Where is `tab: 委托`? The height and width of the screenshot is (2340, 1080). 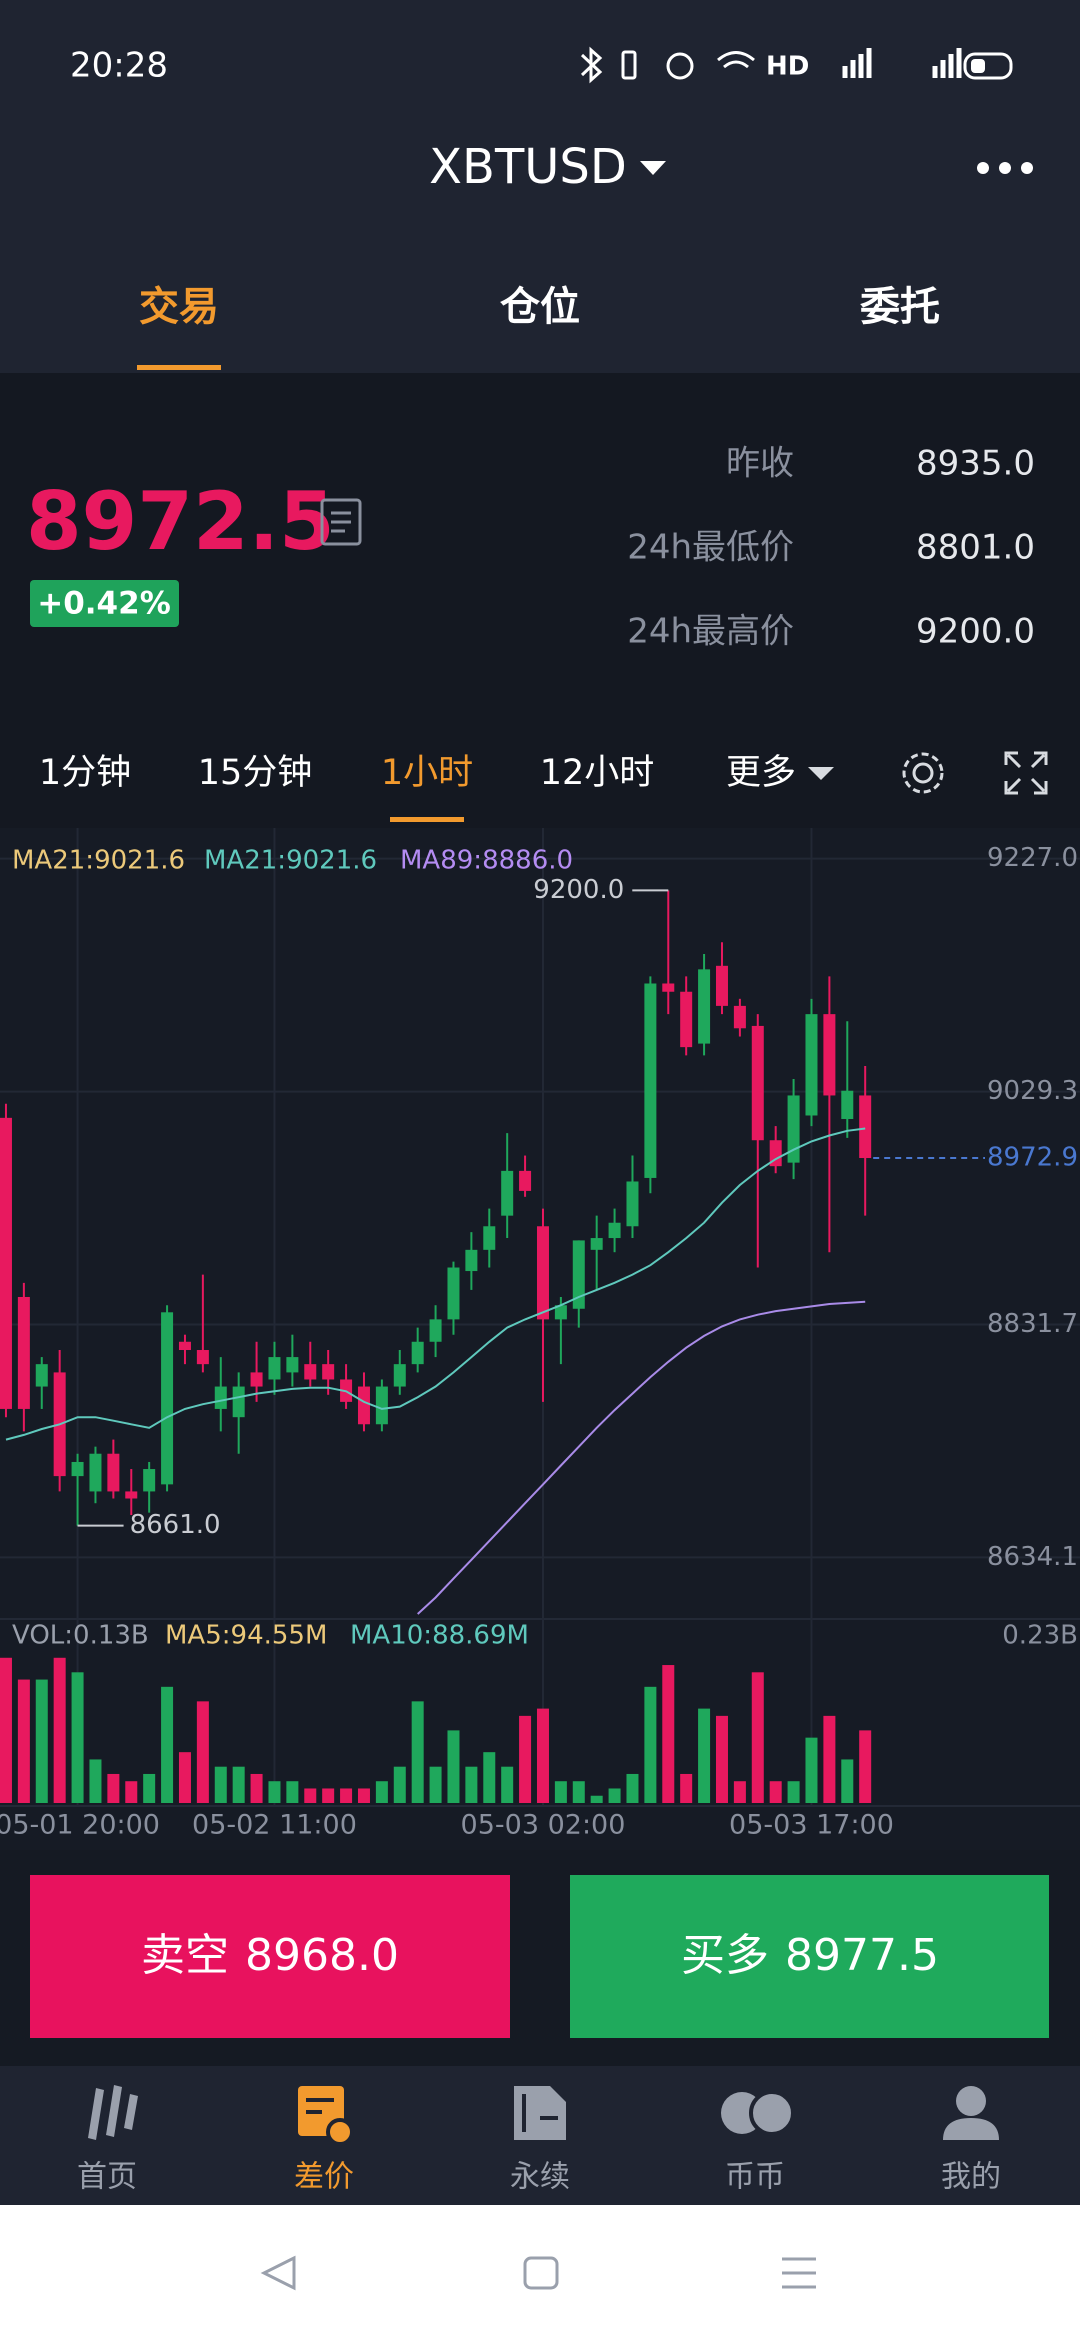
tab: 委托 is located at coordinates (900, 307).